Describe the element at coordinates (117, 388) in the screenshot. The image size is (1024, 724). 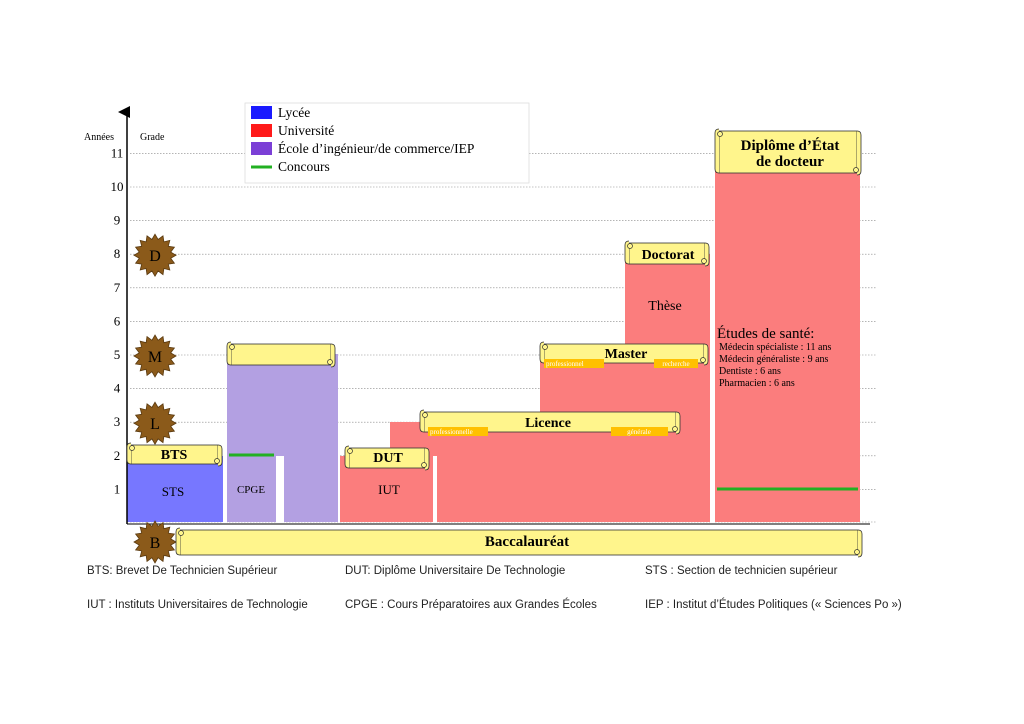
I see `year-tick-label: 4` at that location.